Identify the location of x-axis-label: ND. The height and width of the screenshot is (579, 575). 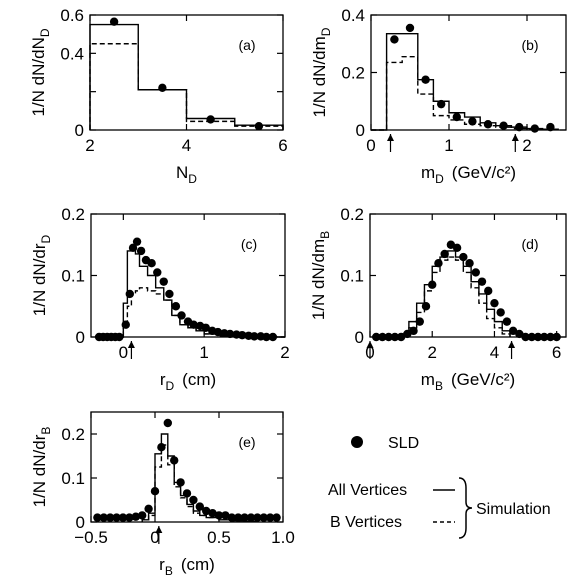
(186, 174).